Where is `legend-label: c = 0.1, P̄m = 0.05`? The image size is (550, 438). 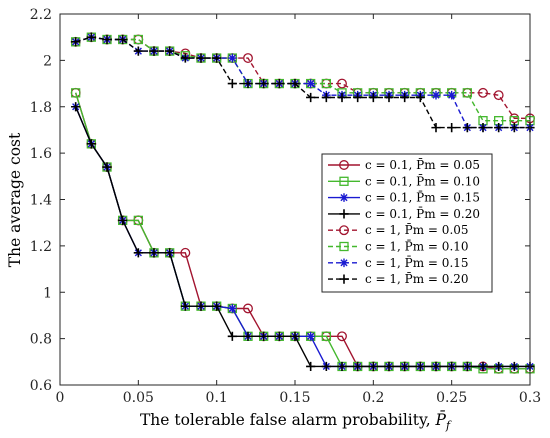
legend-label: c = 0.1, P̄m = 0.05 is located at coordinates (422, 164).